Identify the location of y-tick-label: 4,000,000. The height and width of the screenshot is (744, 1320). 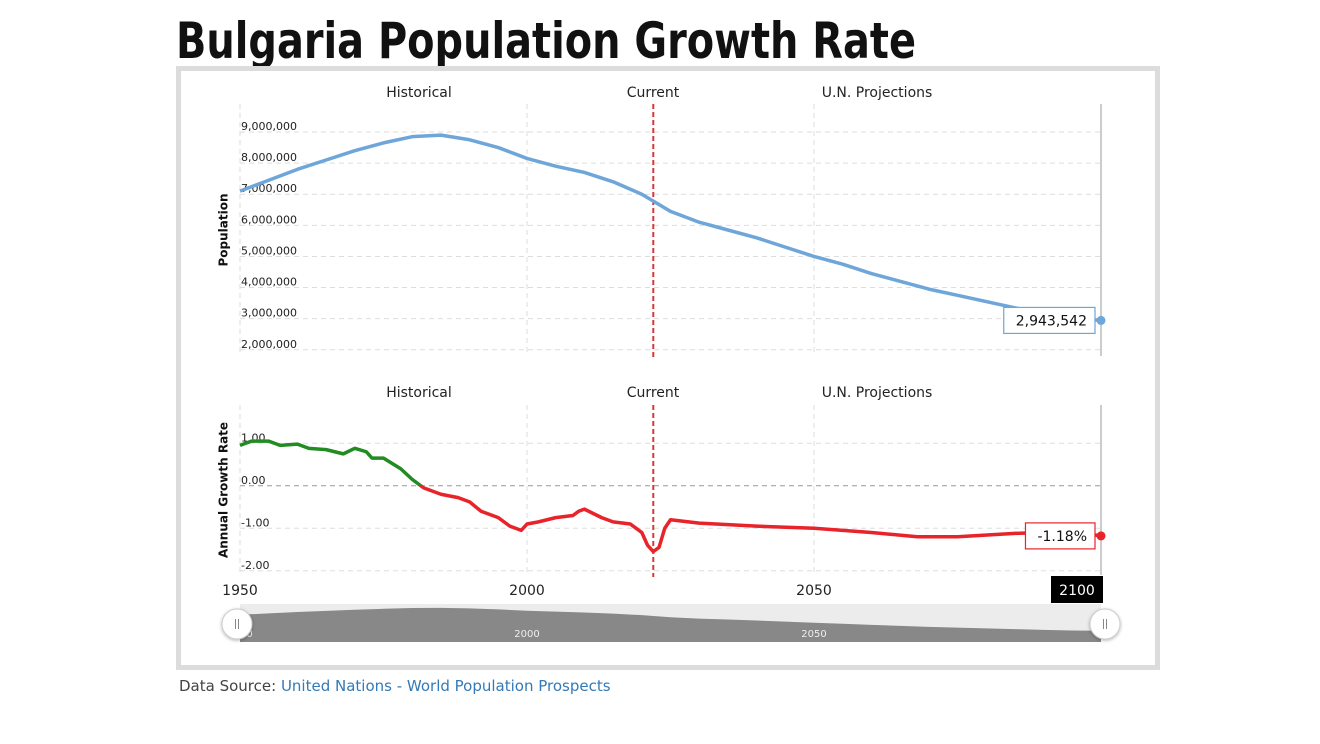
(269, 282).